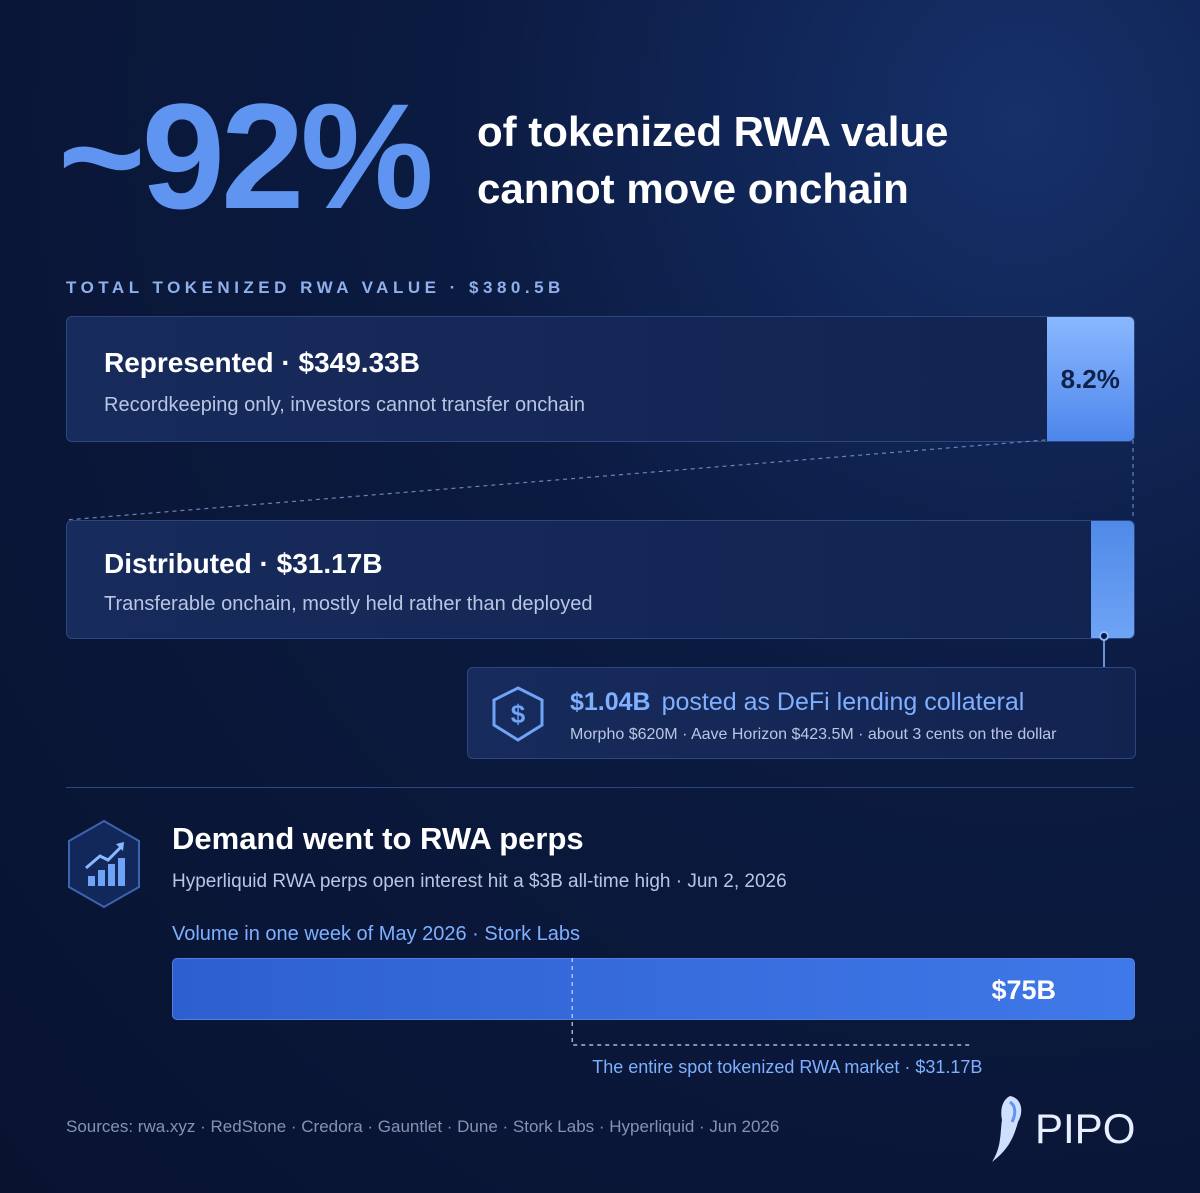 The width and height of the screenshot is (1200, 1193). I want to click on marker-value: $31.17B, so click(949, 1067).